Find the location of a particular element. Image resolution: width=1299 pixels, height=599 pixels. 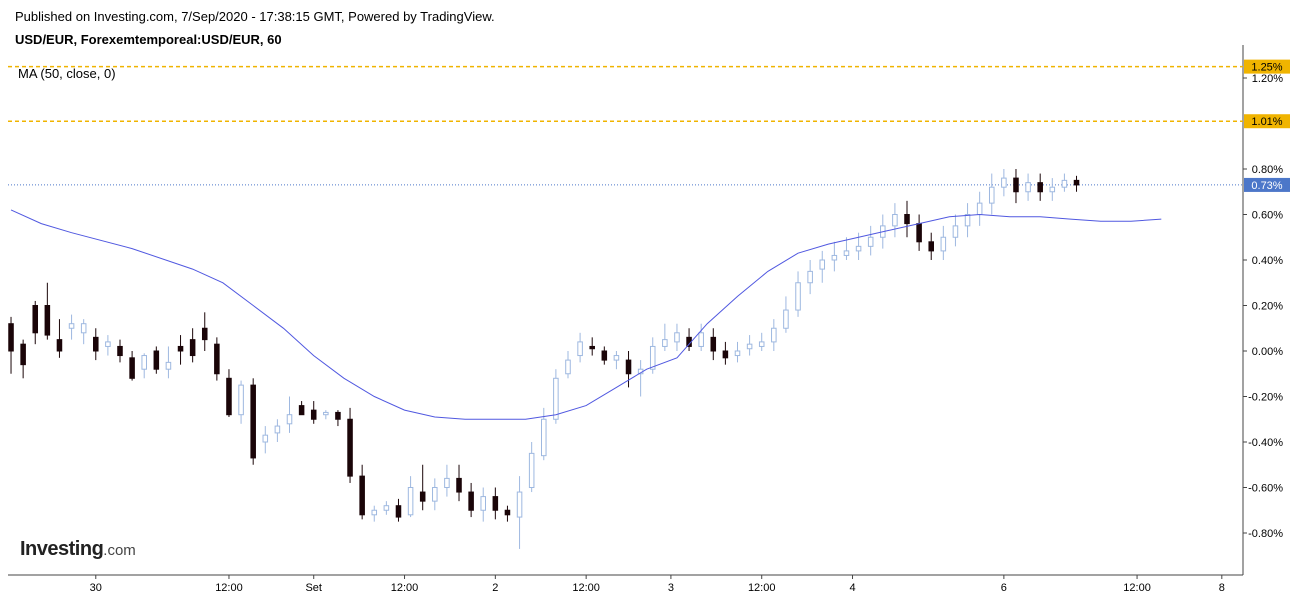

investing-logo: Investing.com is located at coordinates (78, 549).